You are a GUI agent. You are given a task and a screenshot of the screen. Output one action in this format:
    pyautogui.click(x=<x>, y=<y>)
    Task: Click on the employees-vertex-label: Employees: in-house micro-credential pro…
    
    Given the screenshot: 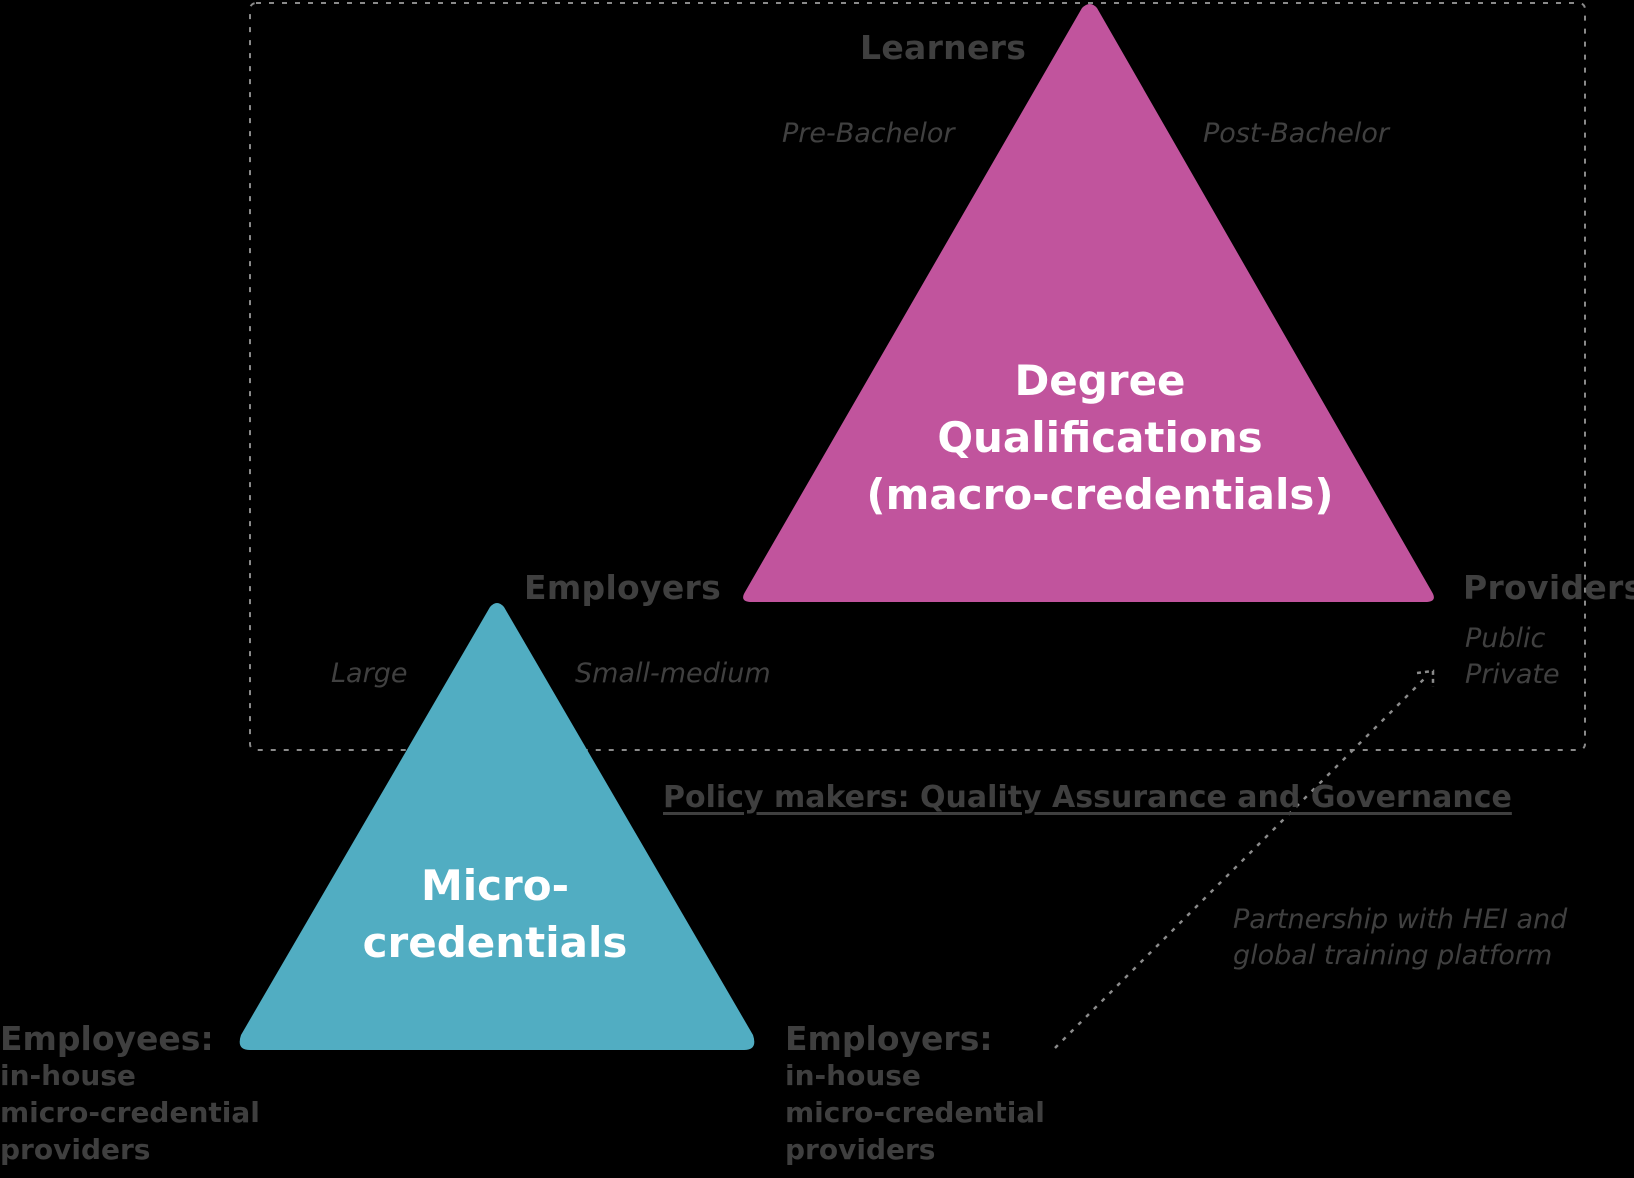 What is the action you would take?
    pyautogui.click(x=130, y=1094)
    